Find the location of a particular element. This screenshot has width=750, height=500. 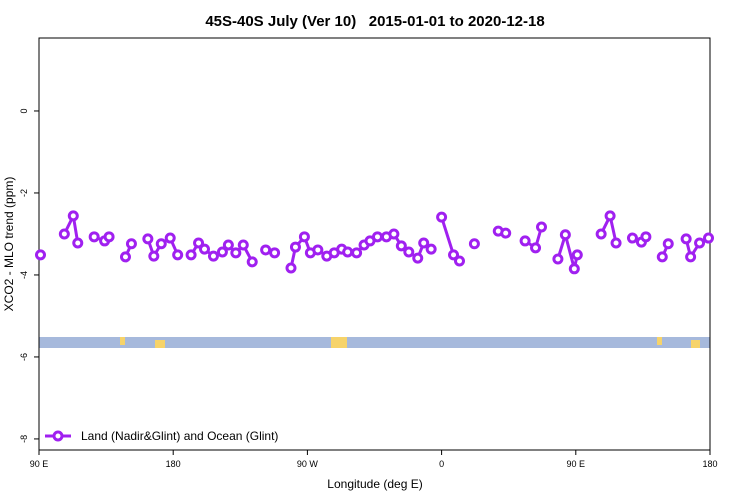

x-tick-label: 0 is located at coordinates (441, 464).